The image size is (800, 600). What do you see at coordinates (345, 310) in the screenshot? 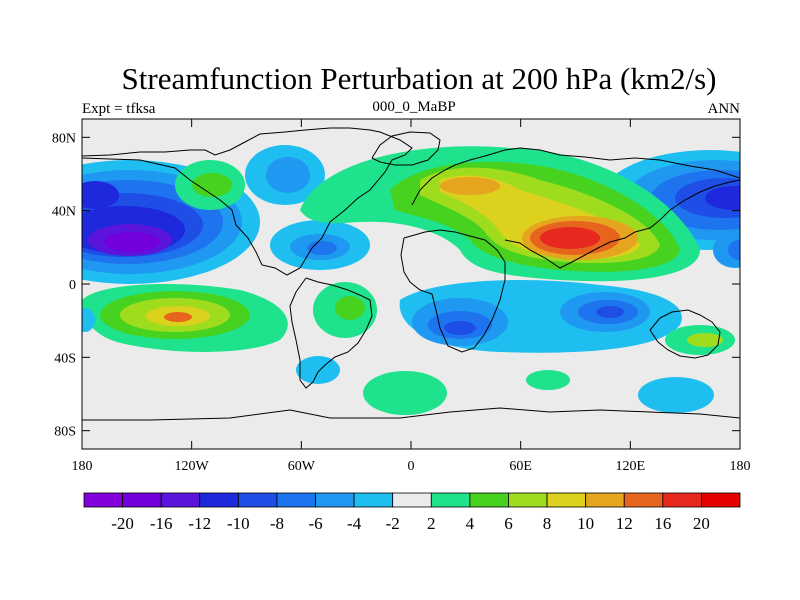
I see `contour-atlantic-high` at bounding box center [345, 310].